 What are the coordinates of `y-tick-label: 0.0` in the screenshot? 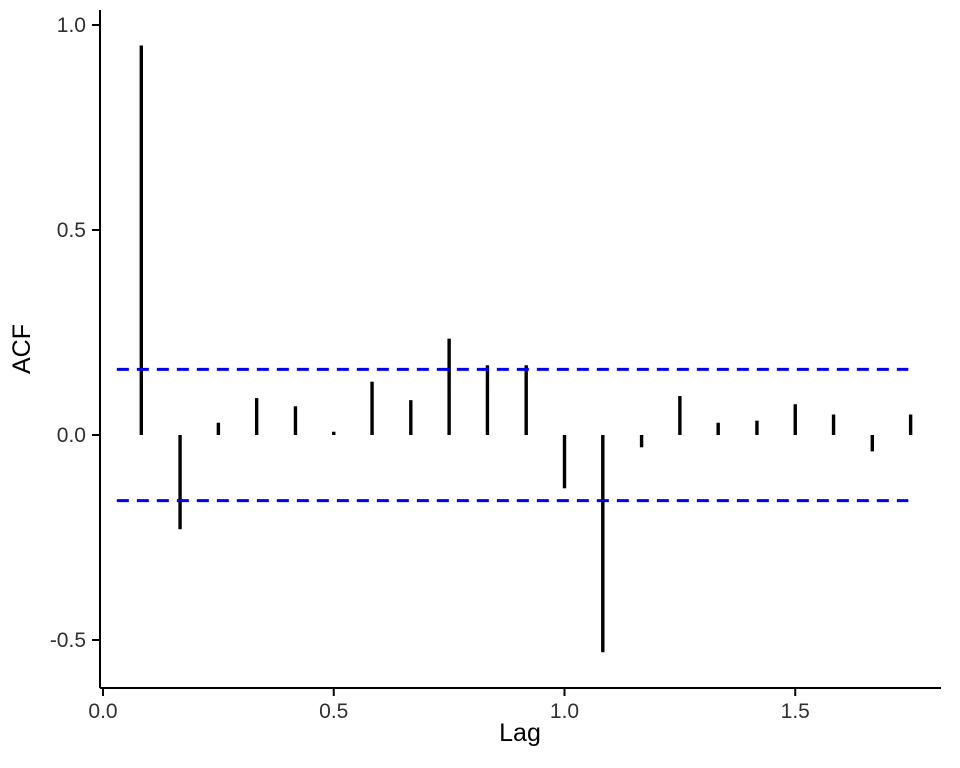 It's located at (71, 435).